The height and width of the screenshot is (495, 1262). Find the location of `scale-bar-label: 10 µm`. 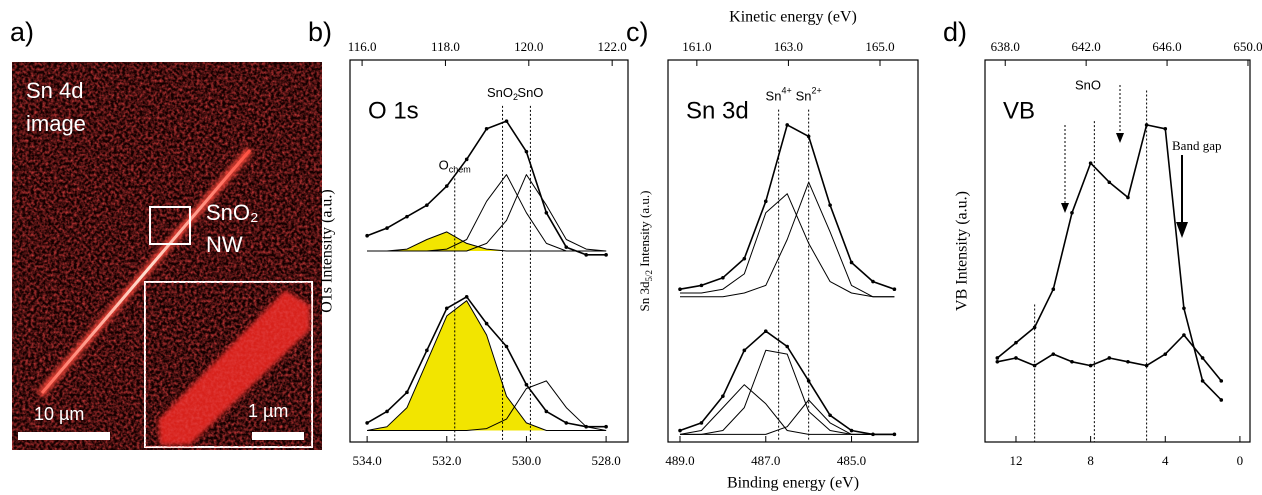

scale-bar-label: 10 µm is located at coordinates (59, 414).